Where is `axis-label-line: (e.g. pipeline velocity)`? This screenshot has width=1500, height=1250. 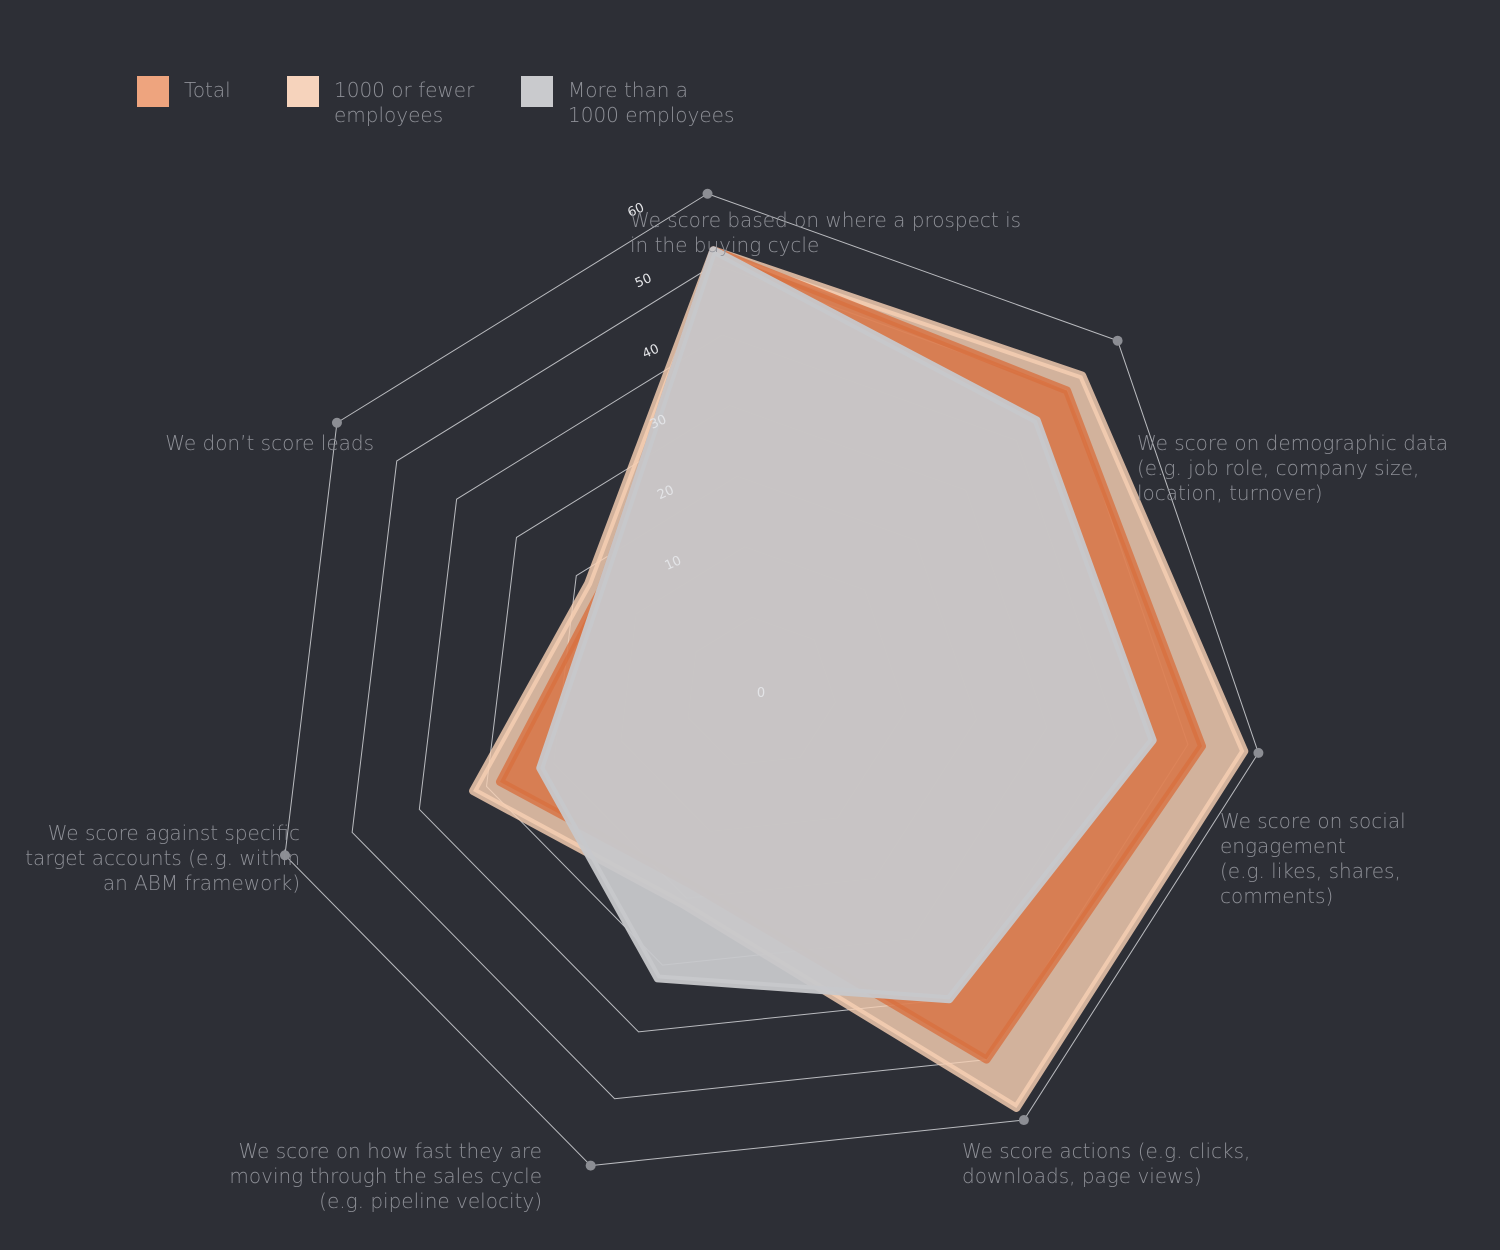
axis-label-line: (e.g. pipeline velocity) is located at coordinates (430, 1201).